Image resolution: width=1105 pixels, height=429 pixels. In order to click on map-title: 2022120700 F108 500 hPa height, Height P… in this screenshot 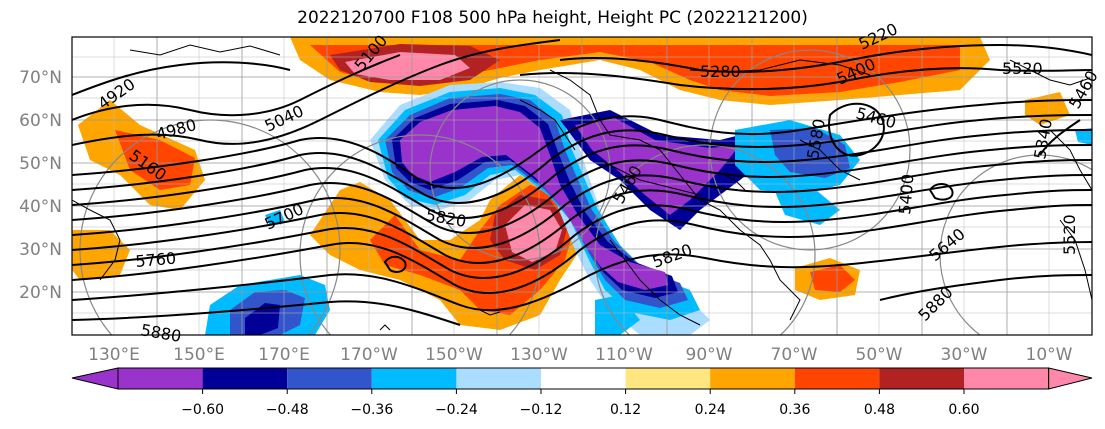, I will do `click(552, 18)`.